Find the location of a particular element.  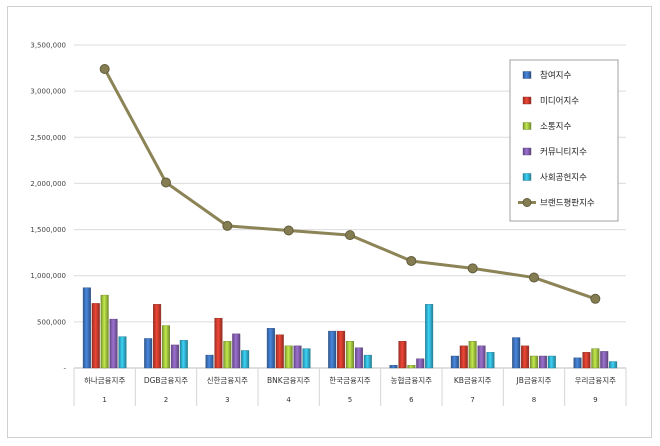

x-category-label: BNK금융지주 is located at coordinates (288, 380).